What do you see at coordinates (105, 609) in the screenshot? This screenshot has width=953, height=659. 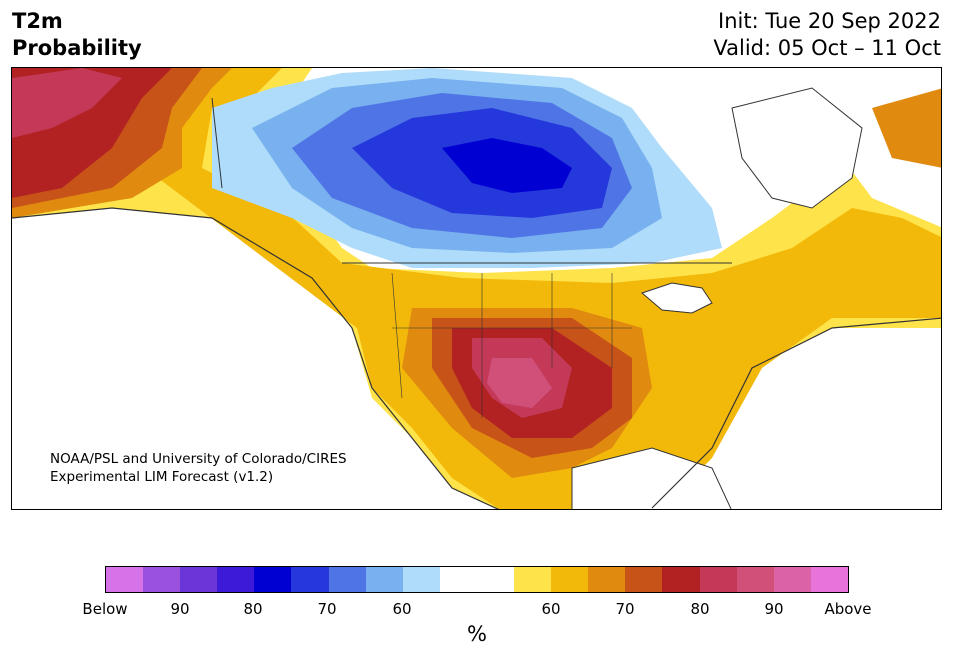 I see `colorbar-tick-label: Below` at bounding box center [105, 609].